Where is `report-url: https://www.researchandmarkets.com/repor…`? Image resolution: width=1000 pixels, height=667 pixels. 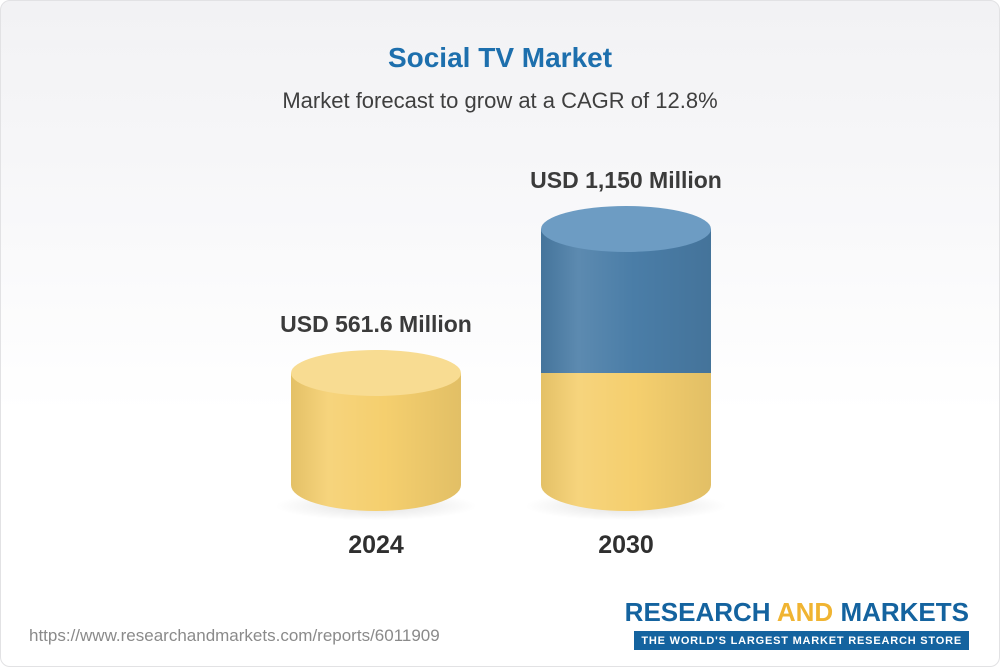 report-url: https://www.researchandmarkets.com/repor… is located at coordinates (234, 635).